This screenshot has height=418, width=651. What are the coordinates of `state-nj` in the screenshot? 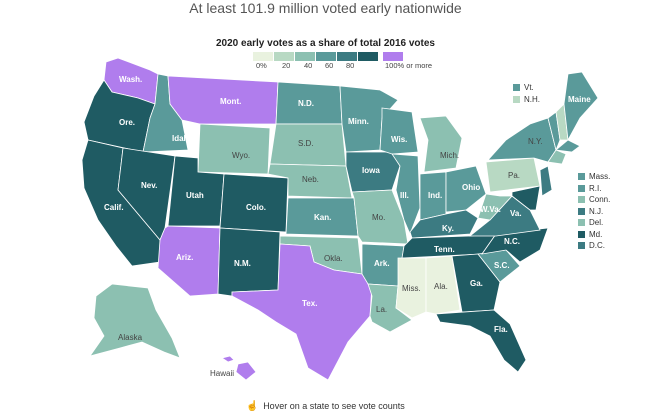 It's located at (546, 181).